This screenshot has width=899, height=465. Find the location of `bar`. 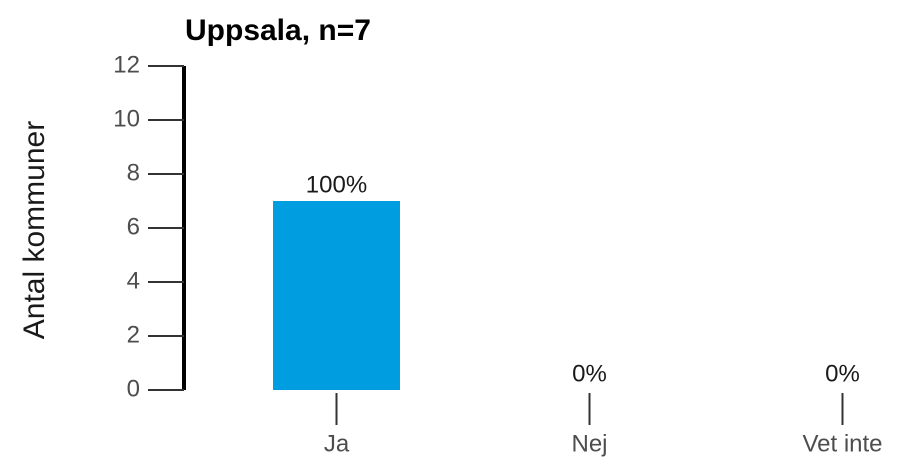

bar is located at coordinates (336, 295).